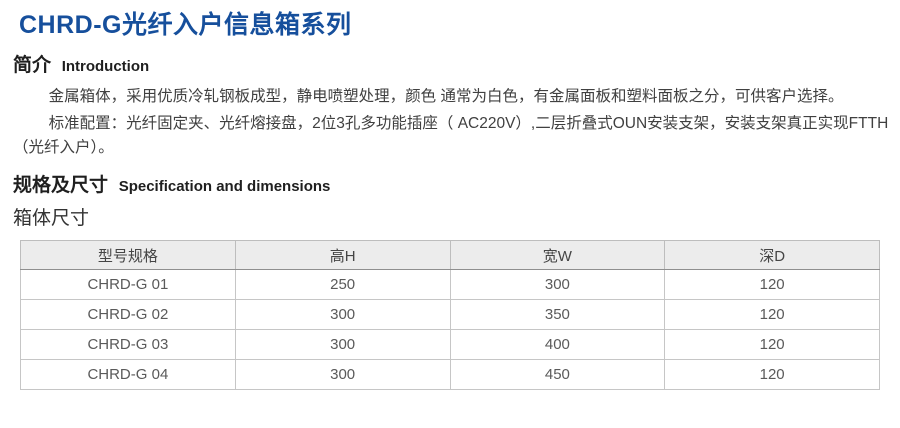 This screenshot has height=428, width=900. Describe the element at coordinates (128, 374) in the screenshot. I see `table-cell-model: CHRD-G 04` at that location.